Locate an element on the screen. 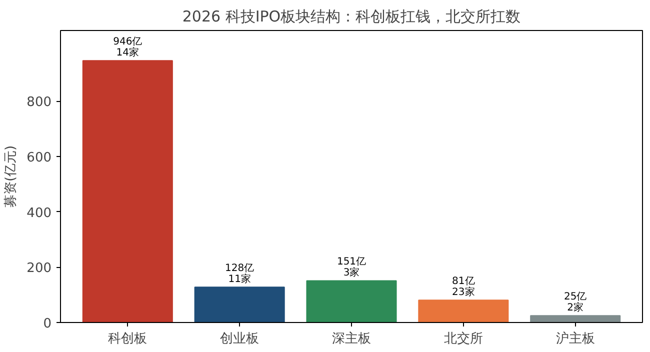  y-tick-label: 200 is located at coordinates (39, 268).